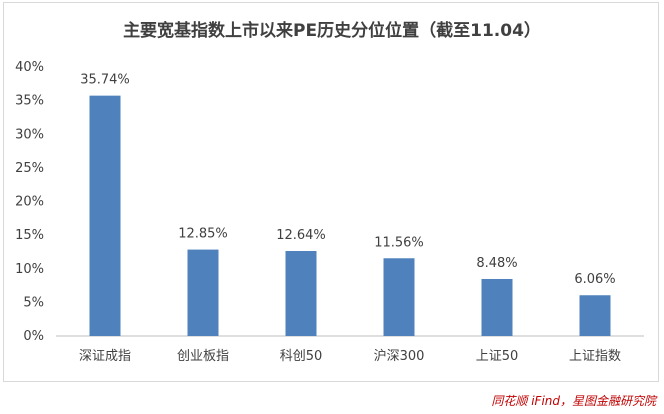 This screenshot has width=664, height=414. I want to click on source-note: 同花顺 iFind，星图金融研究院, so click(573, 401).